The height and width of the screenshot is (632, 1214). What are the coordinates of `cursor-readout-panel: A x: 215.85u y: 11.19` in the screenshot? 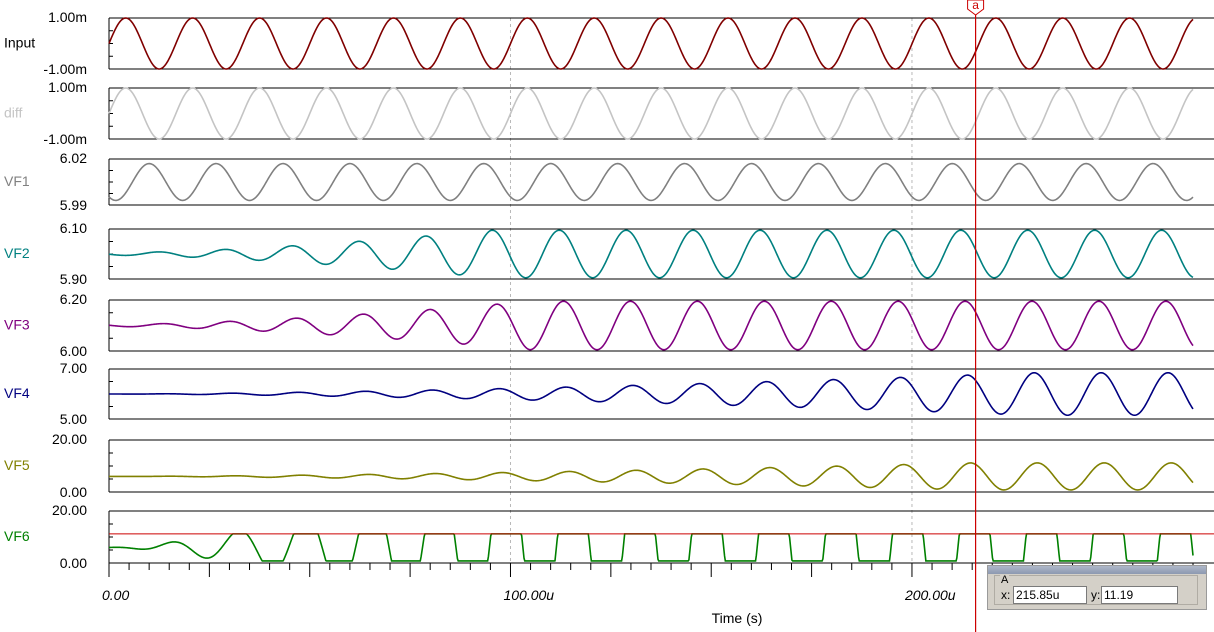 It's located at (1097, 587).